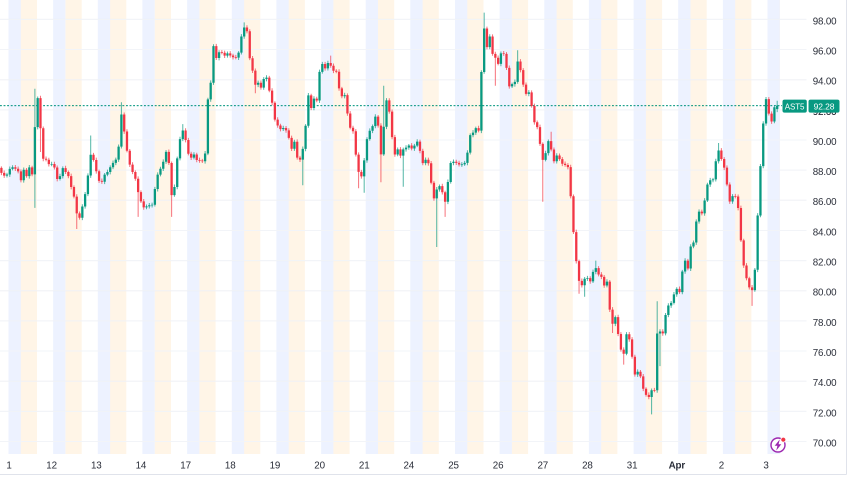 This screenshot has height=485, width=852. What do you see at coordinates (51, 465) in the screenshot?
I see `svg-text: 12` at bounding box center [51, 465].